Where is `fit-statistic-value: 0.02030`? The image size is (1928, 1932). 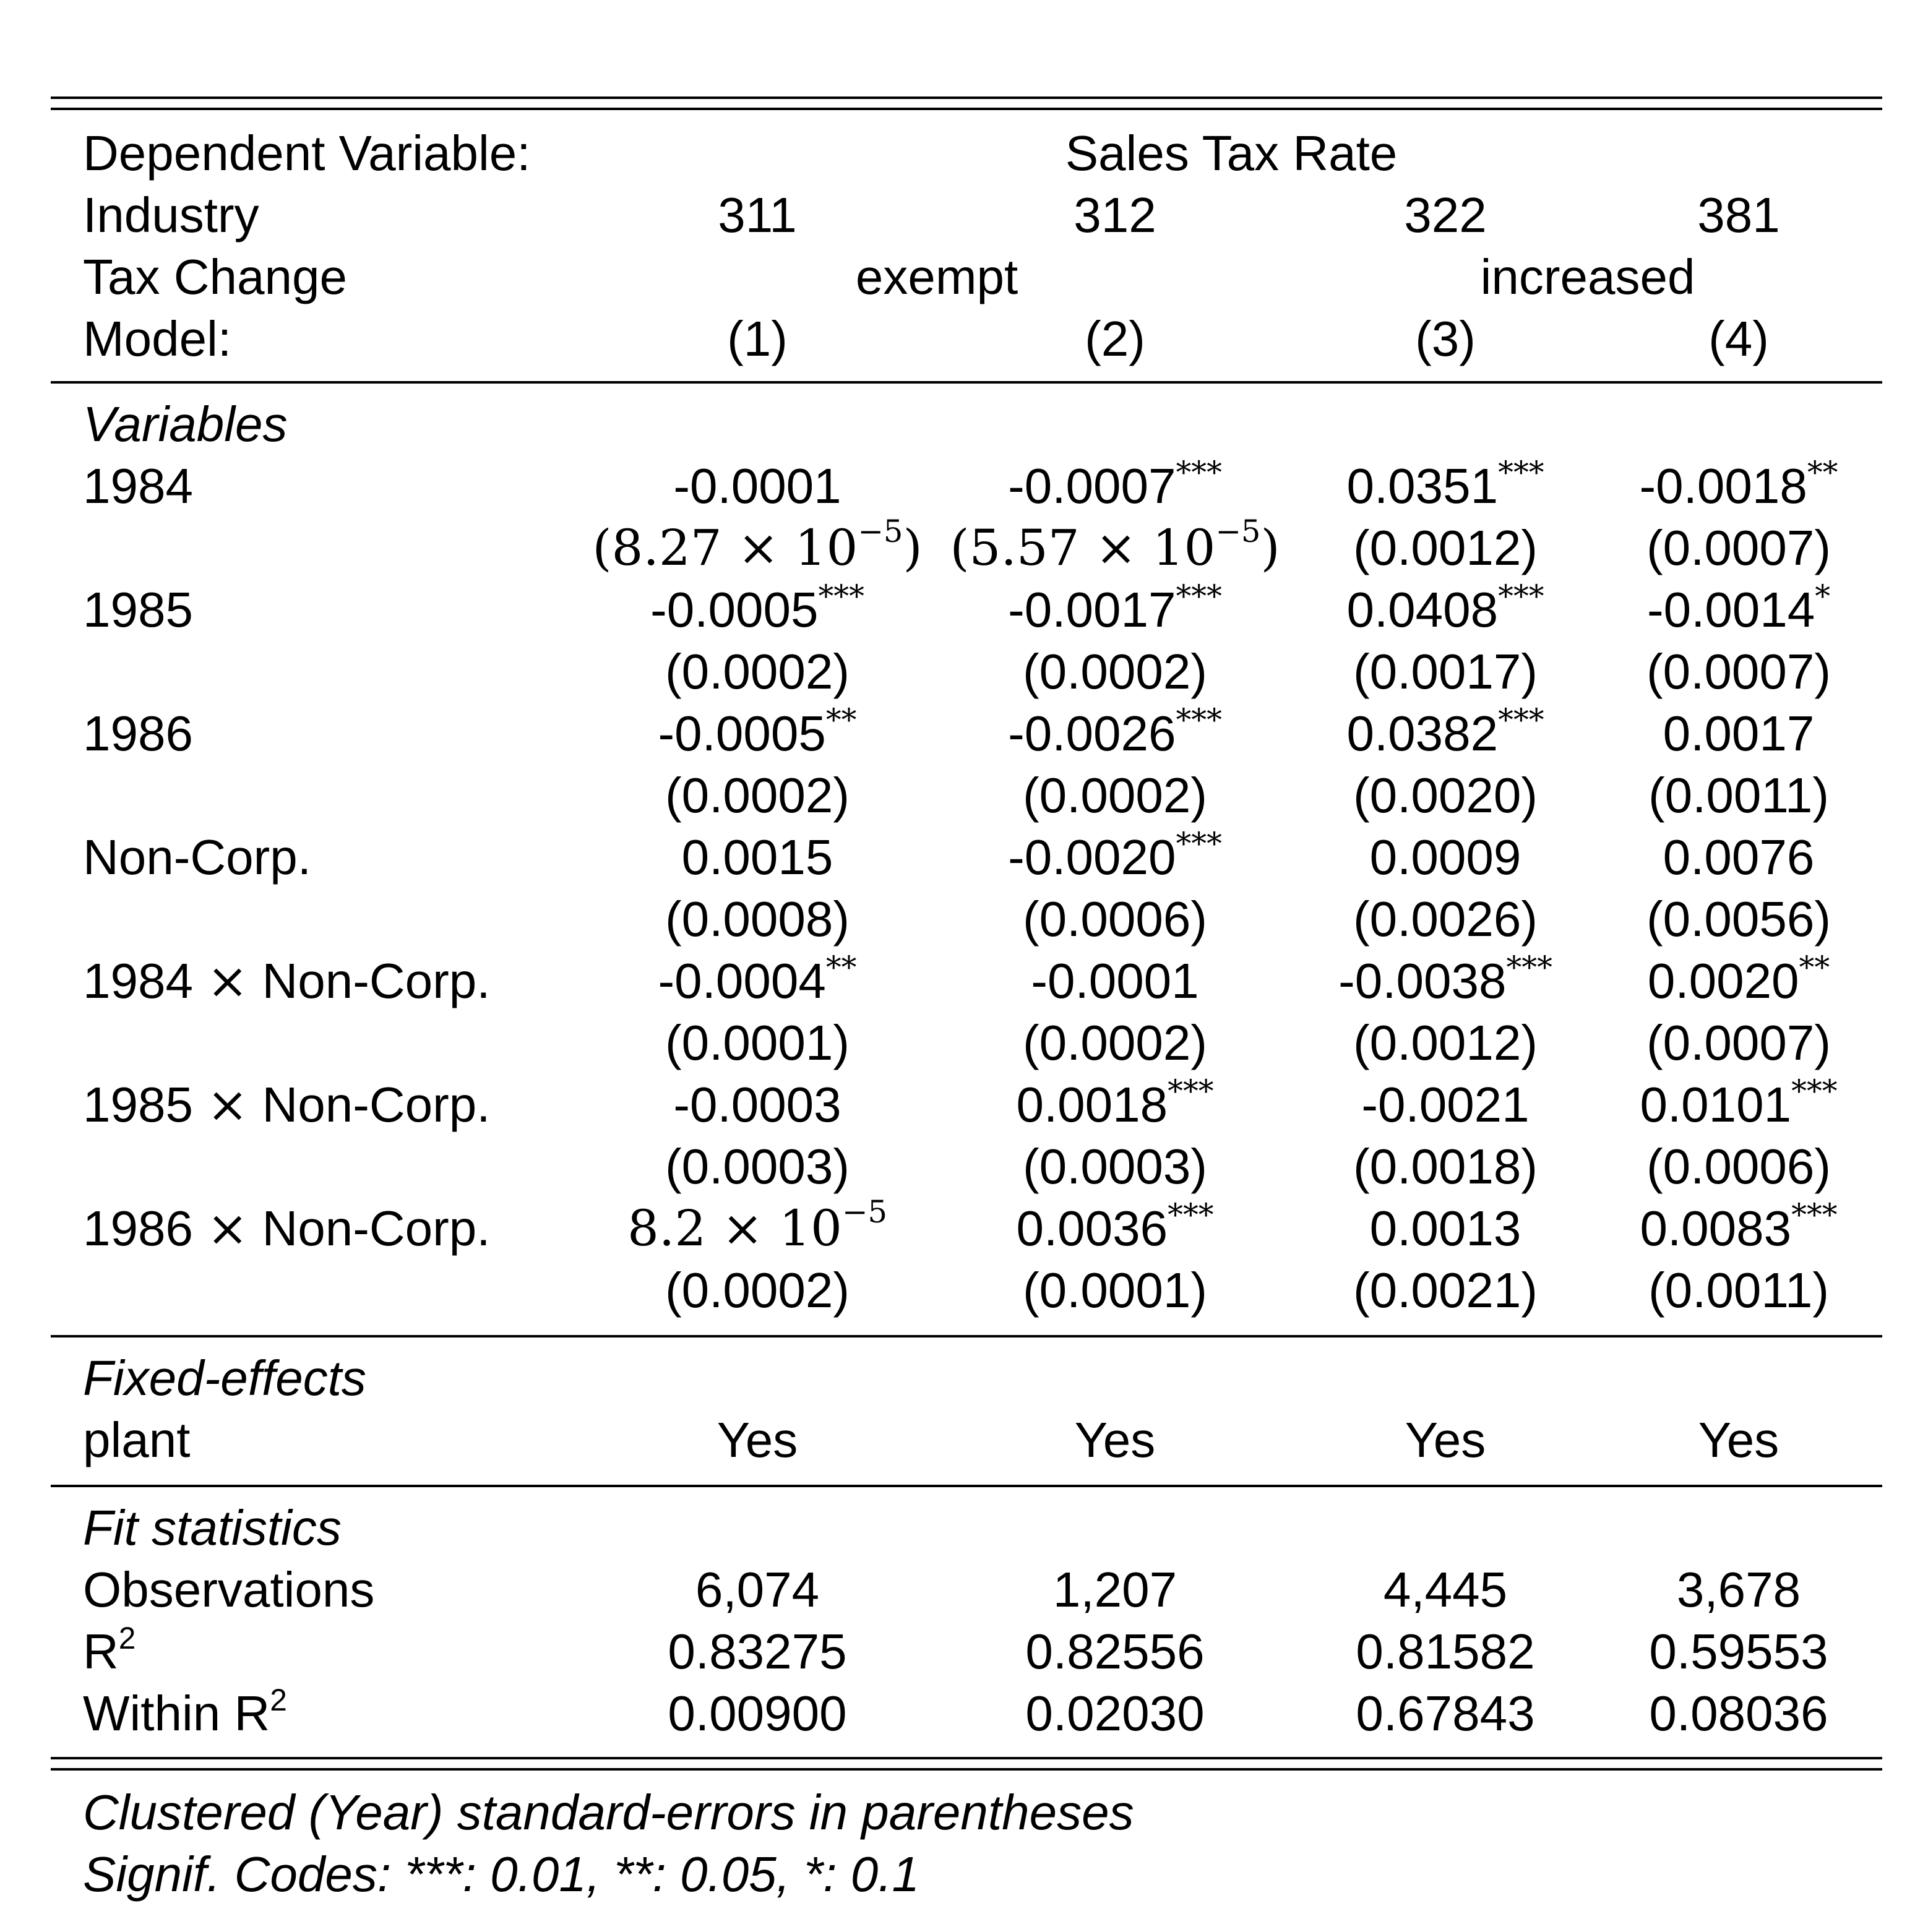
fit-statistic-value: 0.02030 is located at coordinates (1115, 1713).